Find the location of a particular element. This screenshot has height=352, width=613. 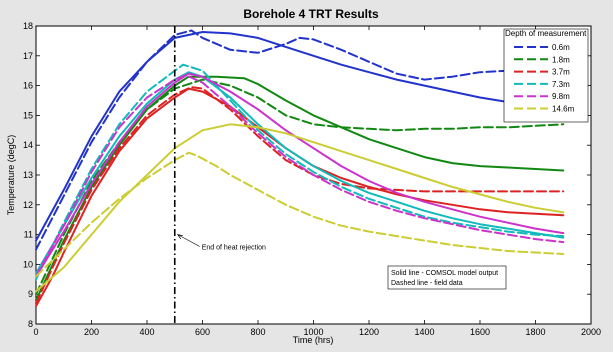

note-box is located at coordinates (447, 277).